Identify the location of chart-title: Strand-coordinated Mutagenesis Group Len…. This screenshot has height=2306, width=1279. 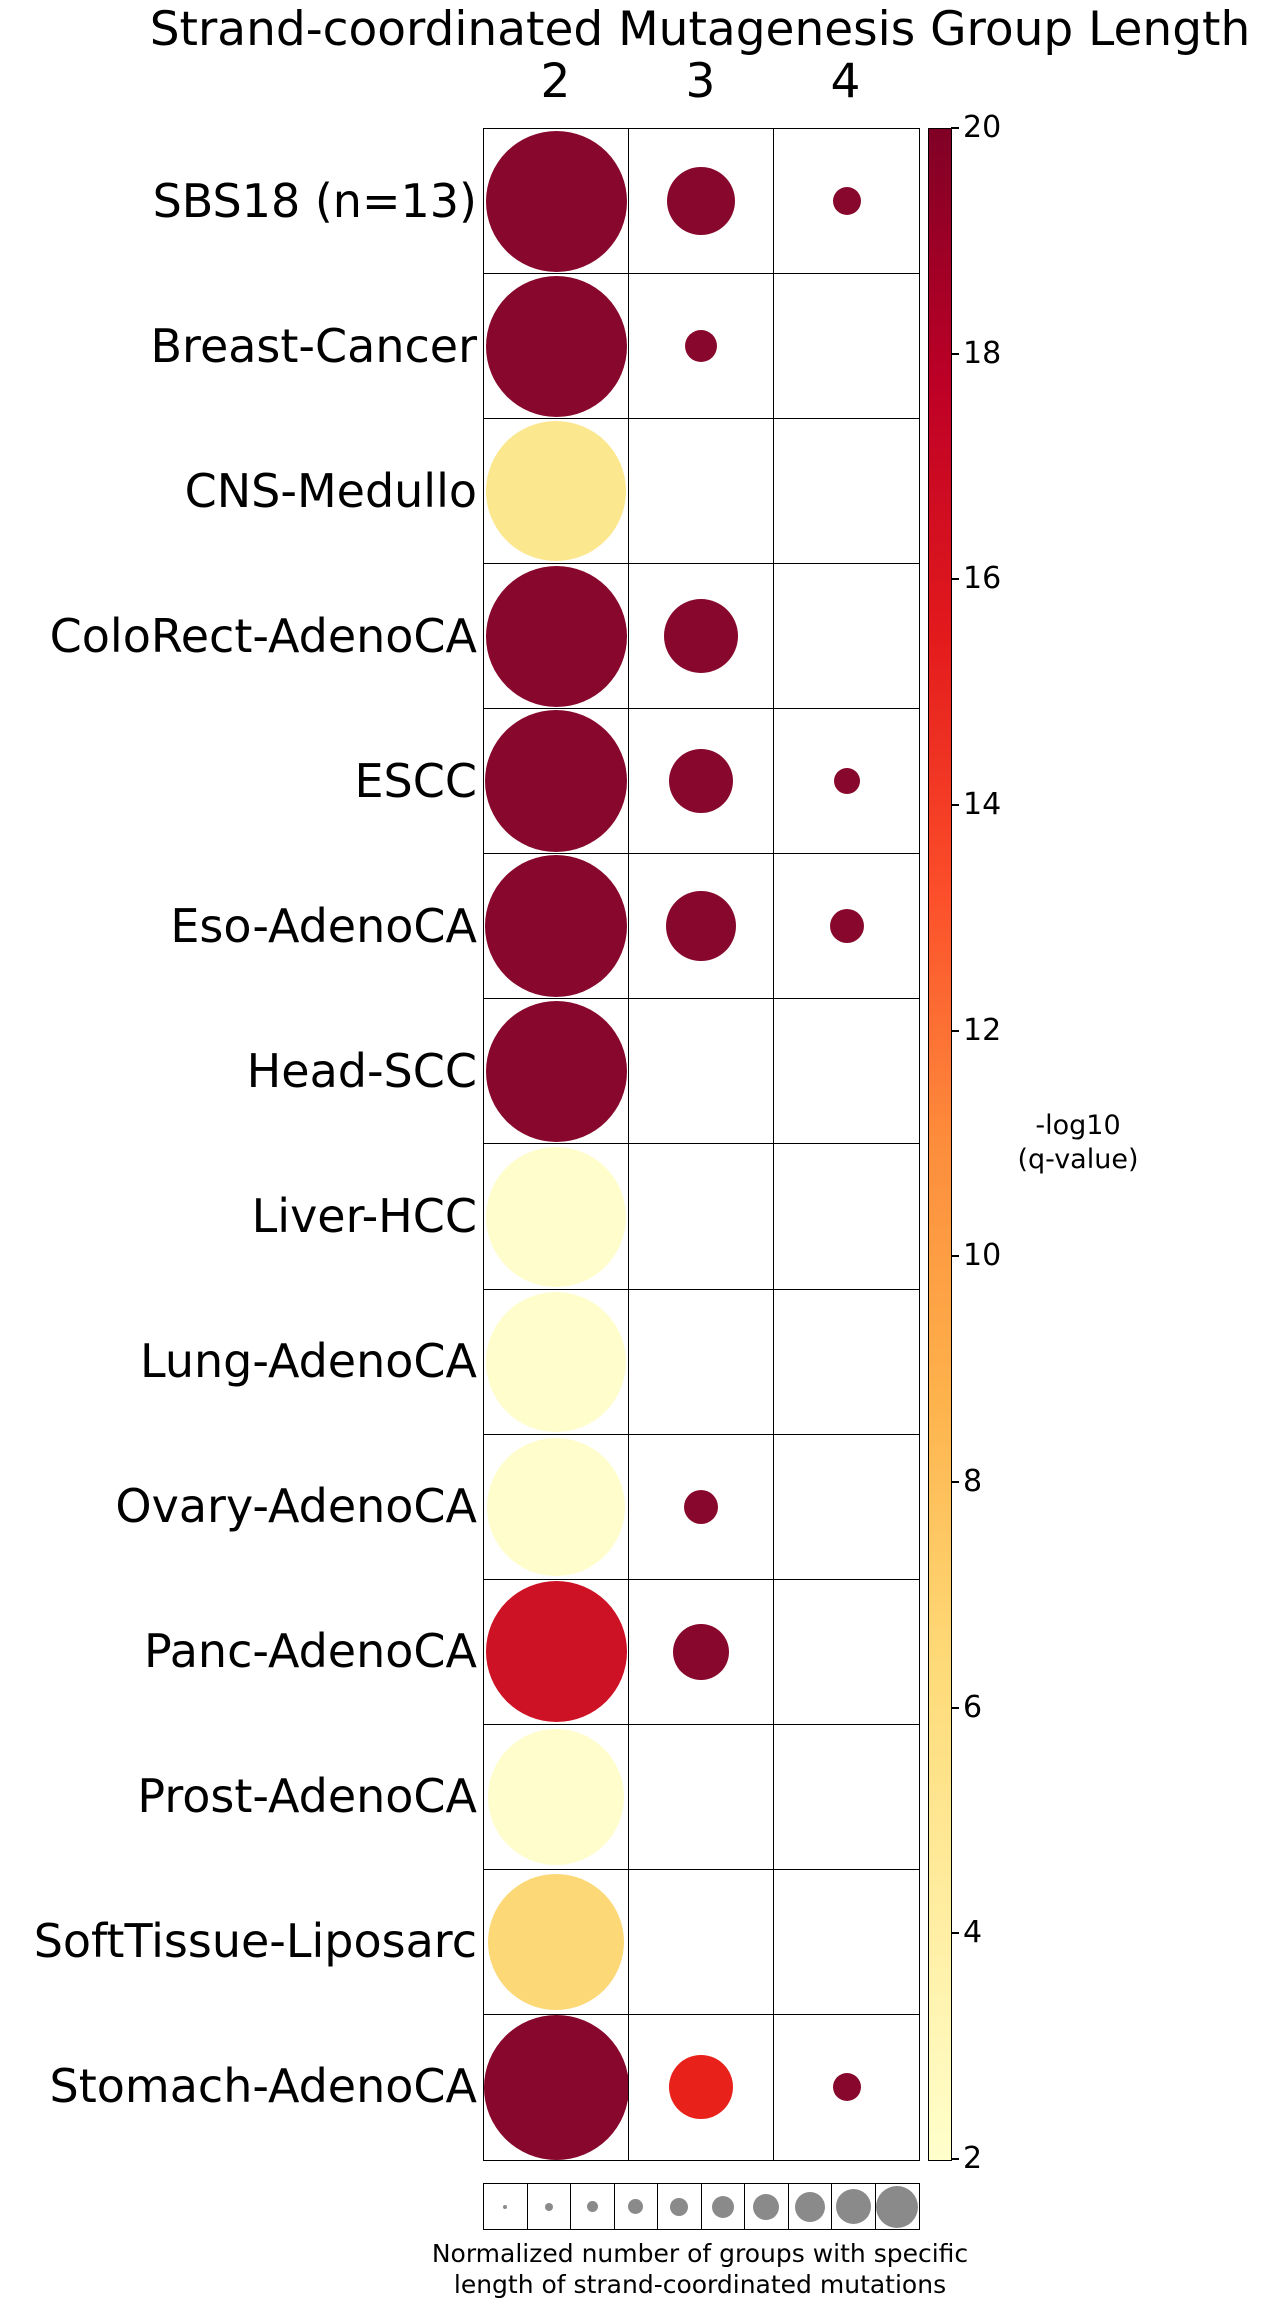
(700, 29).